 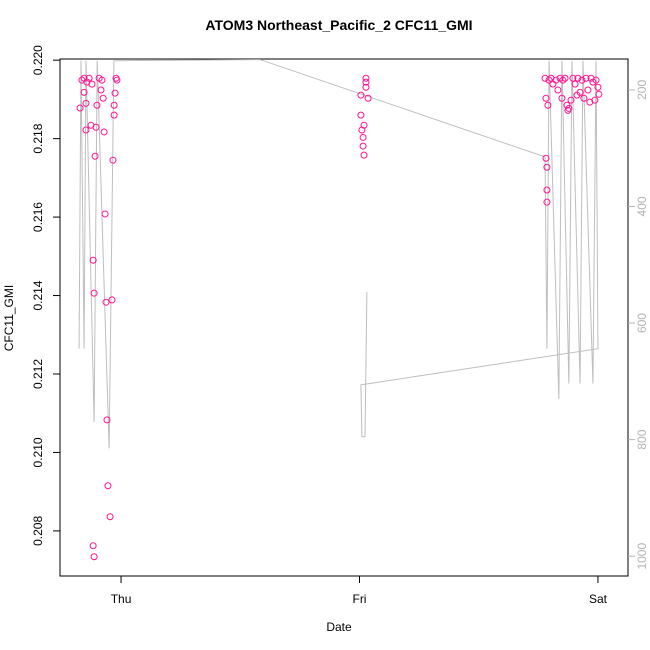 What do you see at coordinates (642, 556) in the screenshot?
I see `y2-tick-label: 1000` at bounding box center [642, 556].